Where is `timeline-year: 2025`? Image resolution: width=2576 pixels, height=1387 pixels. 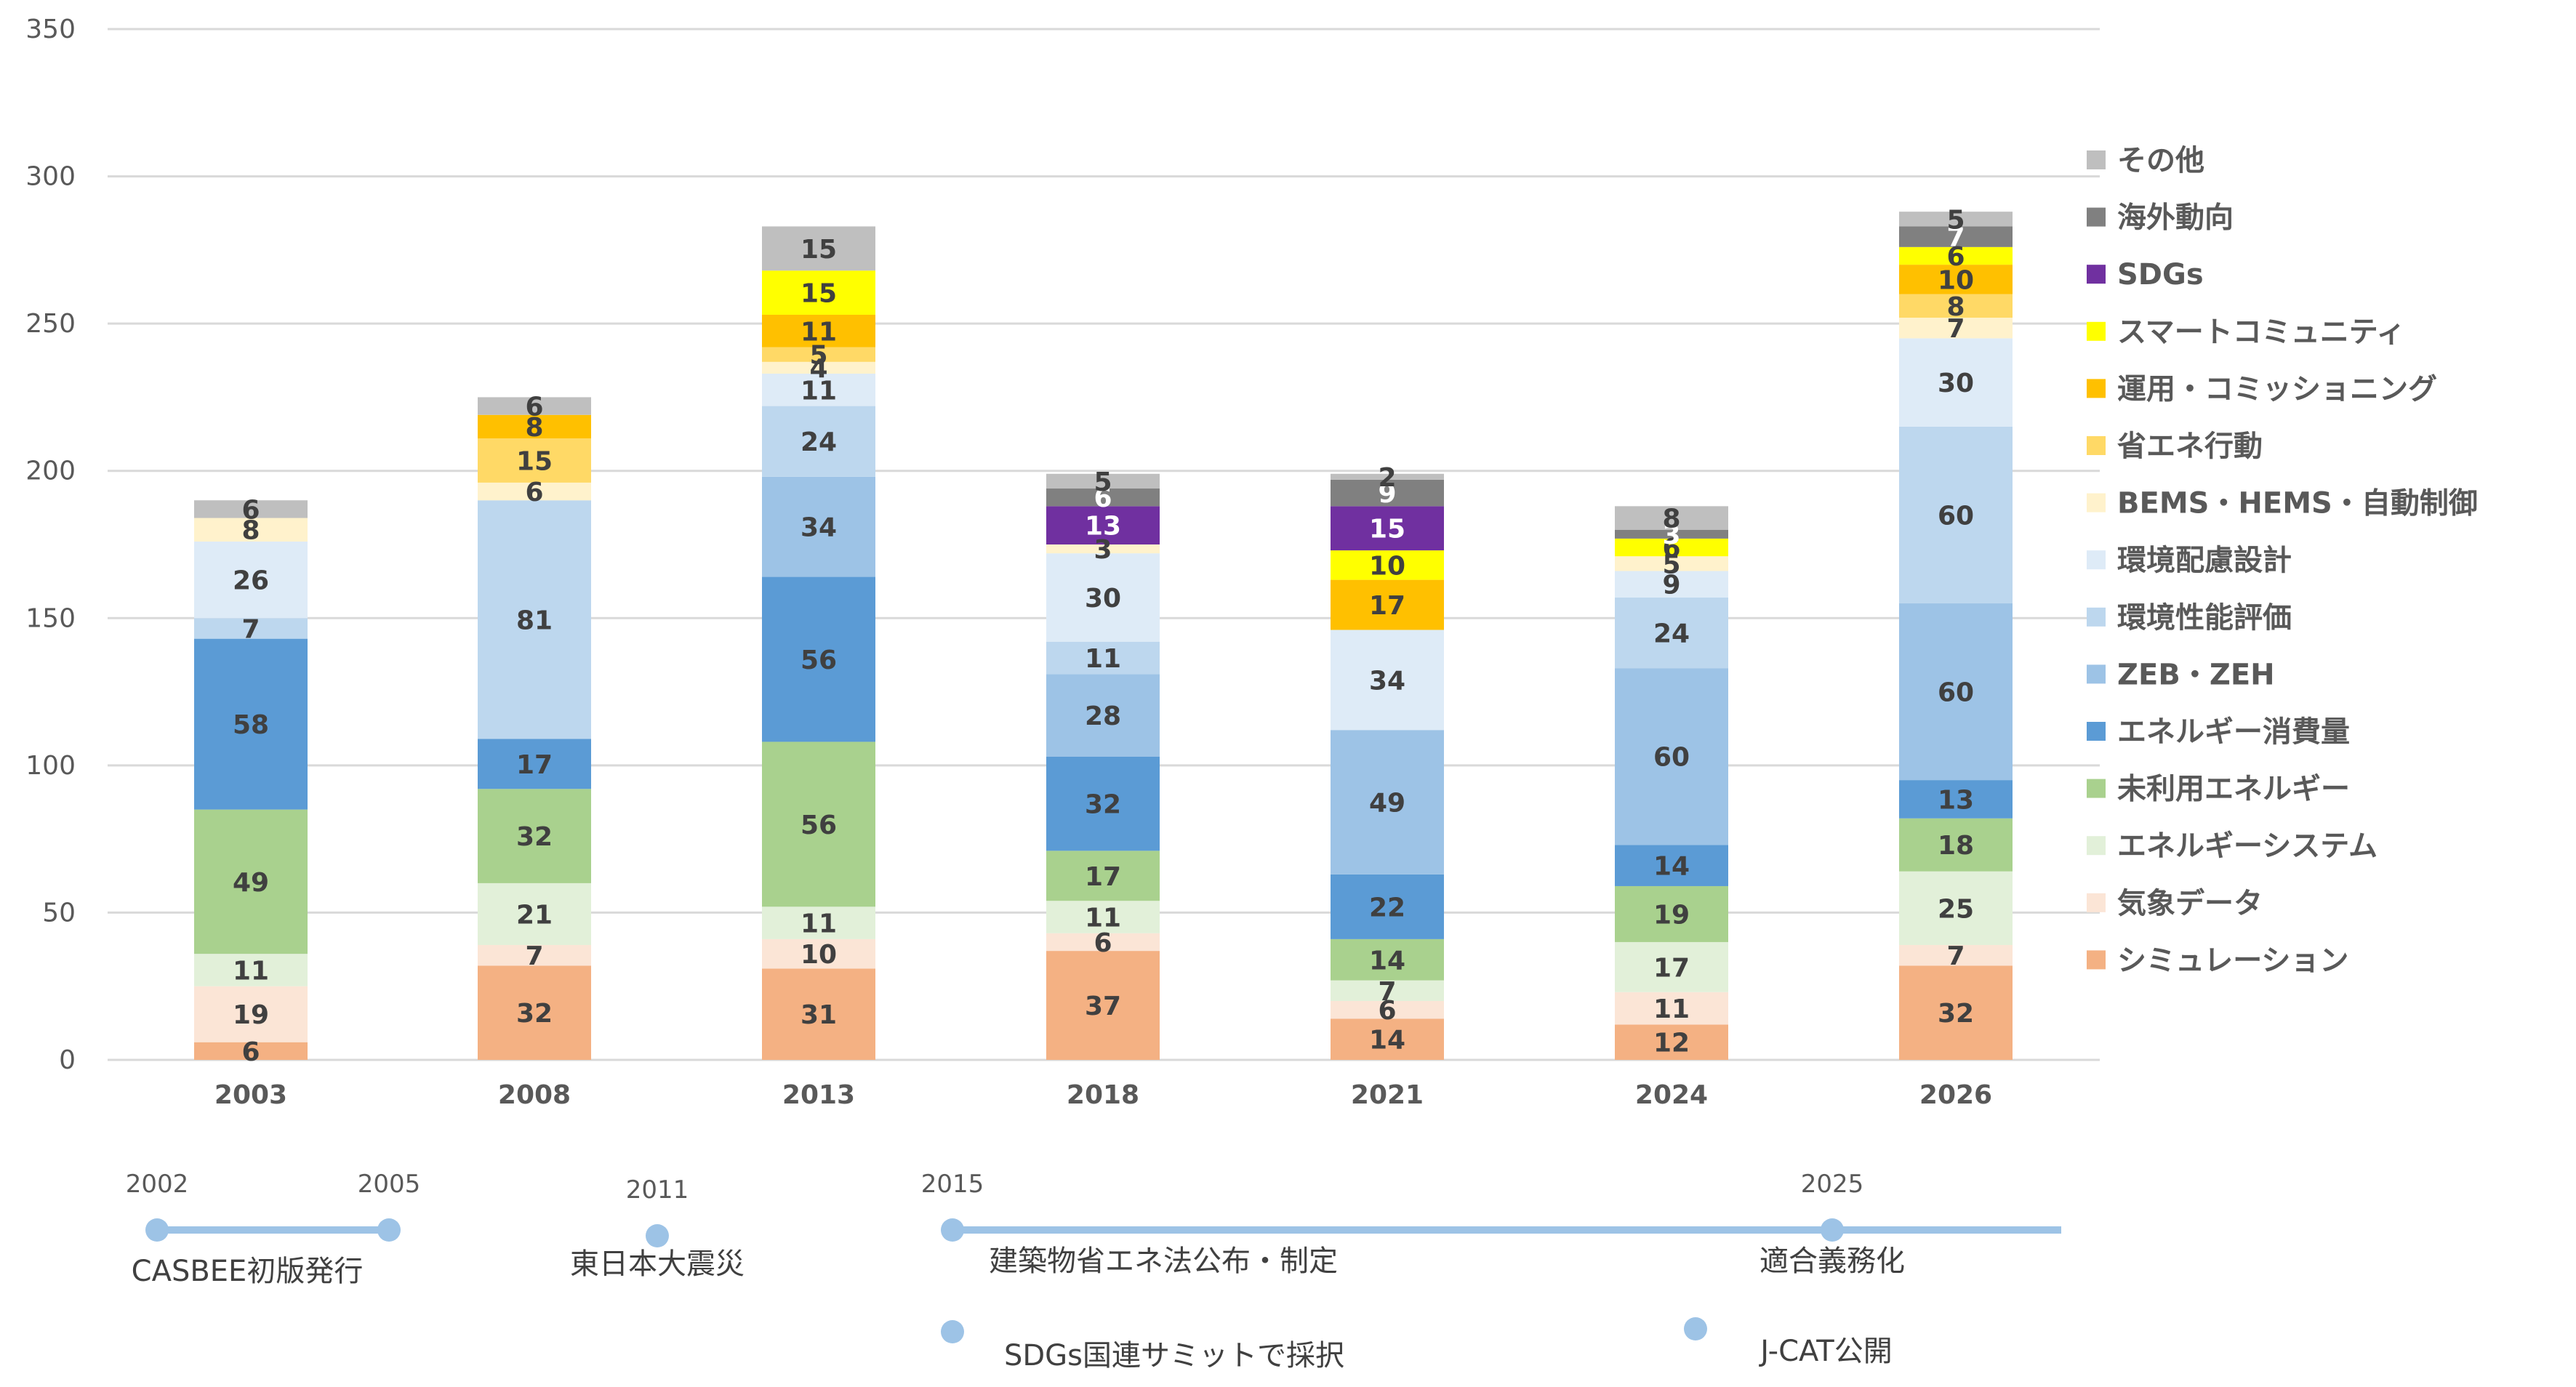 timeline-year: 2025 is located at coordinates (1833, 1184).